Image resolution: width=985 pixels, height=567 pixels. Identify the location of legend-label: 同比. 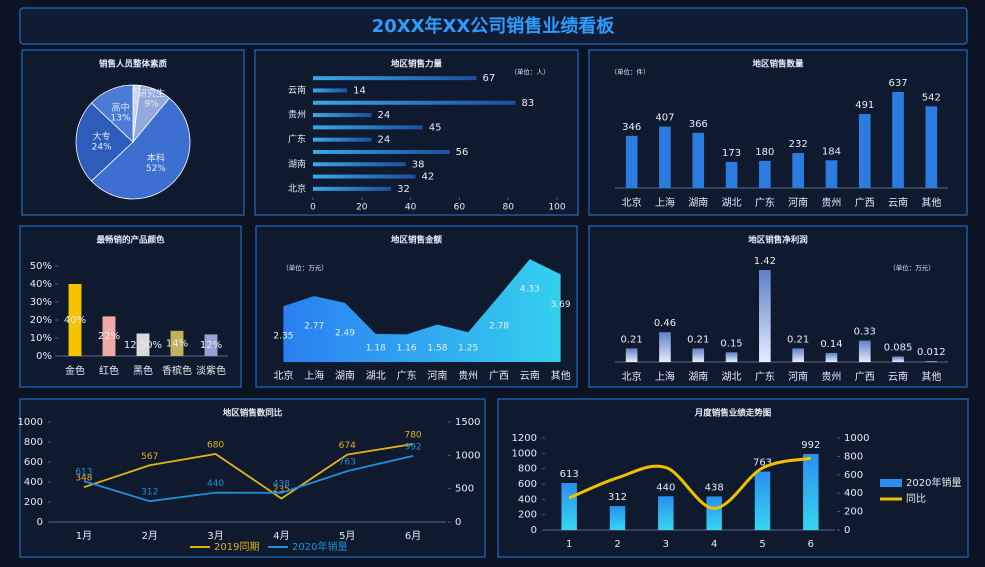
(916, 499).